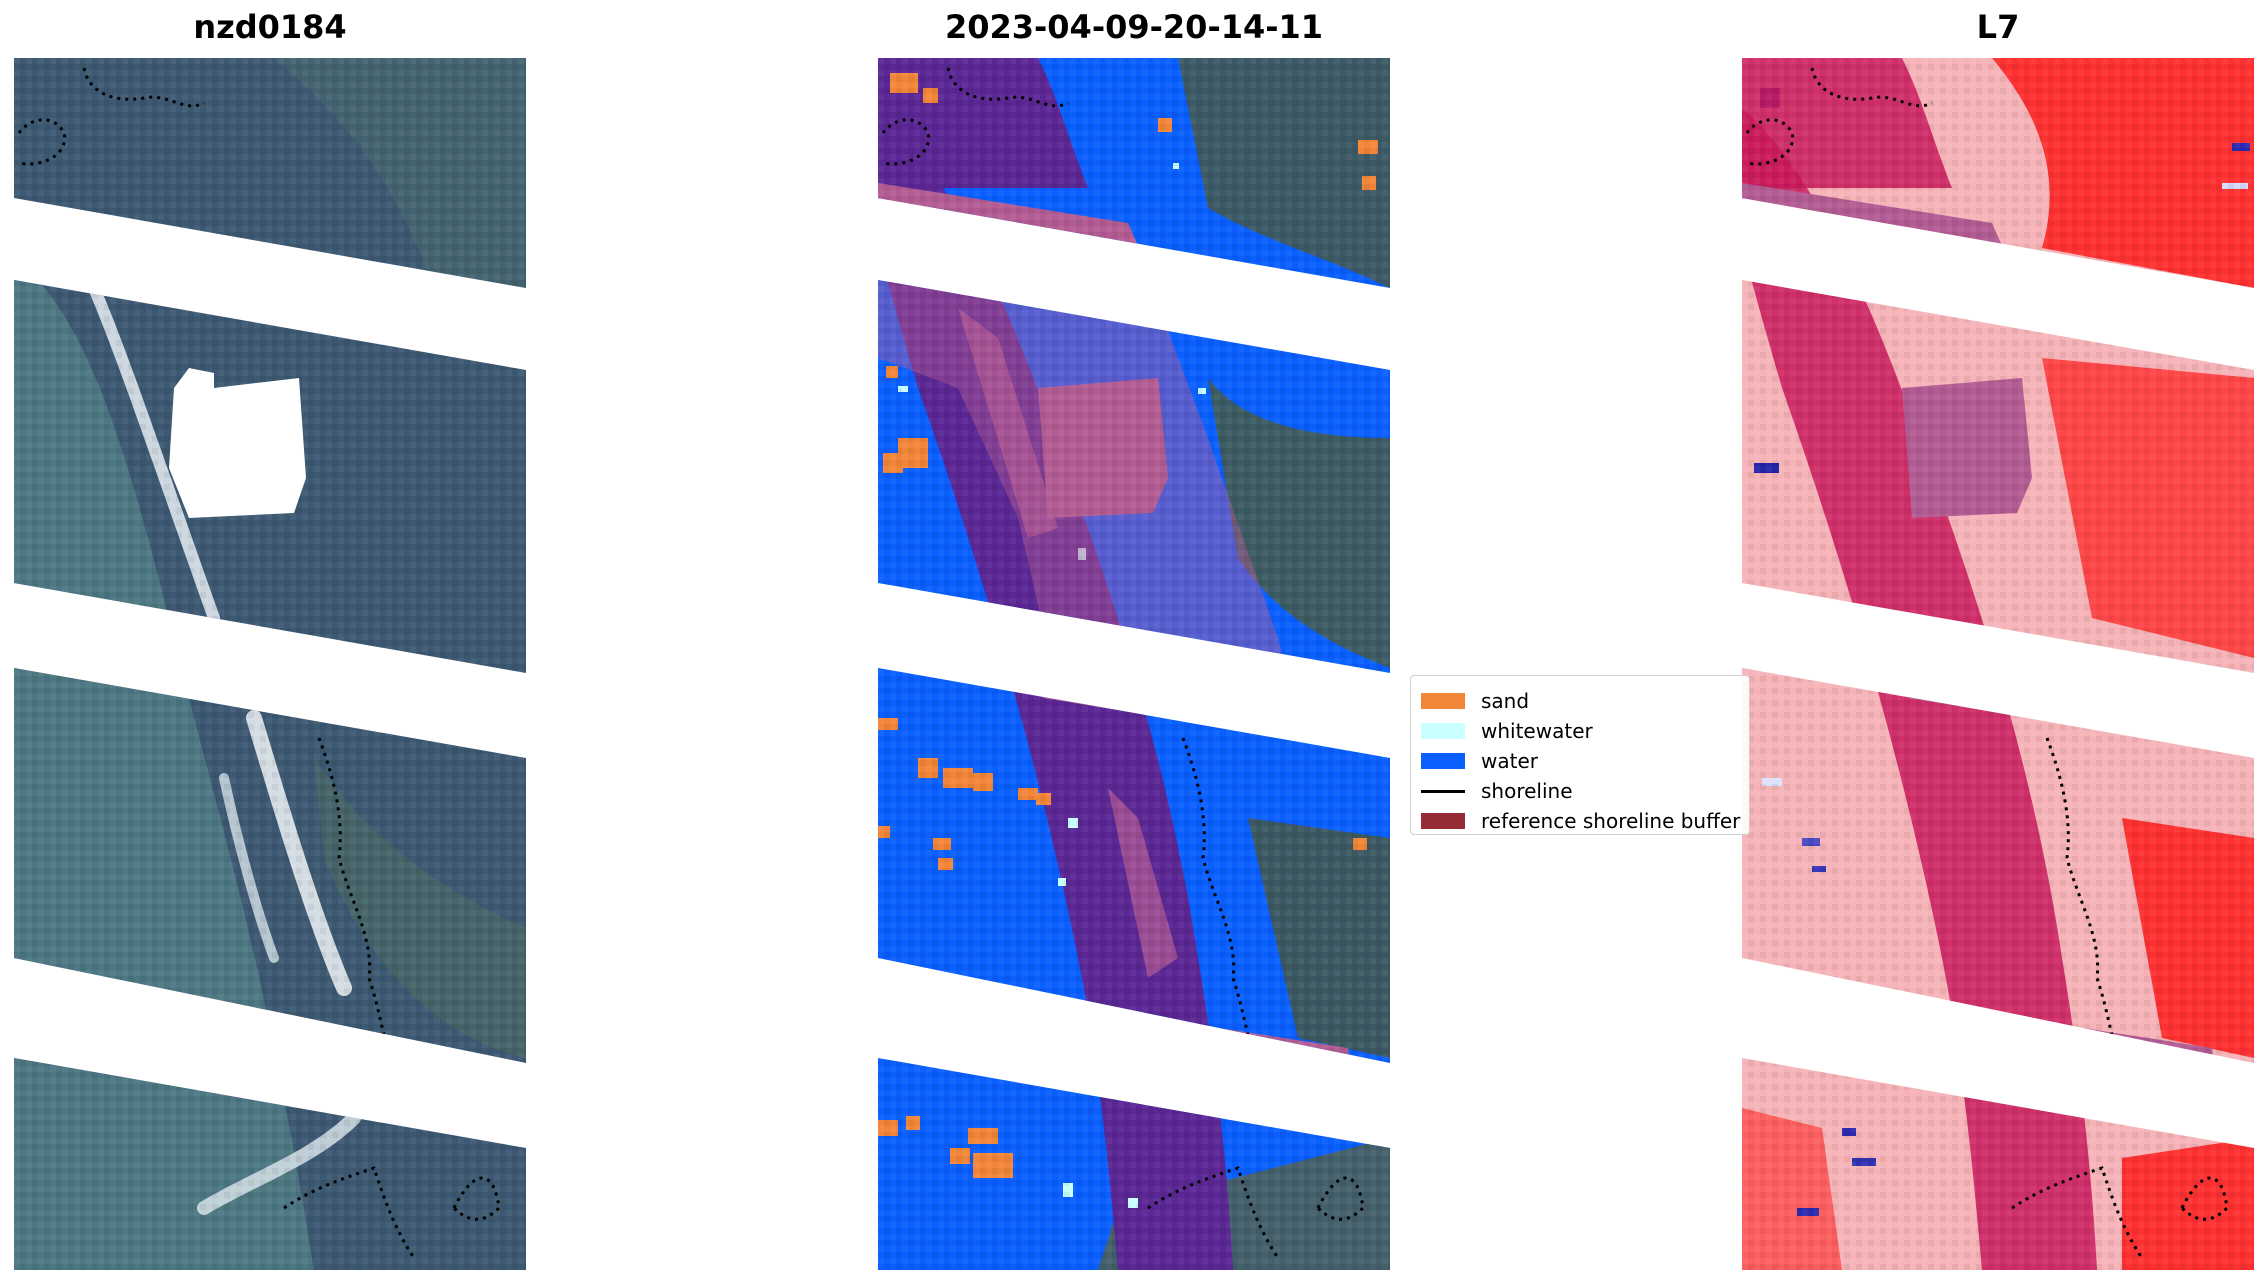  Describe the element at coordinates (270, 27) in the screenshot. I see `title-rgb-panel: nzd0184` at that location.